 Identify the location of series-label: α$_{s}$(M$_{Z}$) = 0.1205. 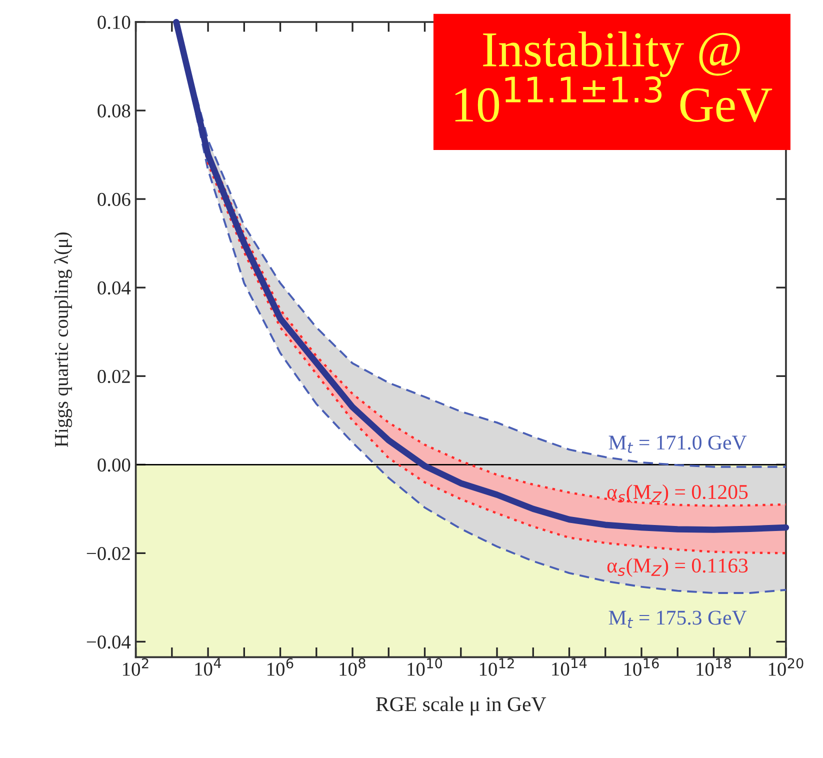
(677, 494).